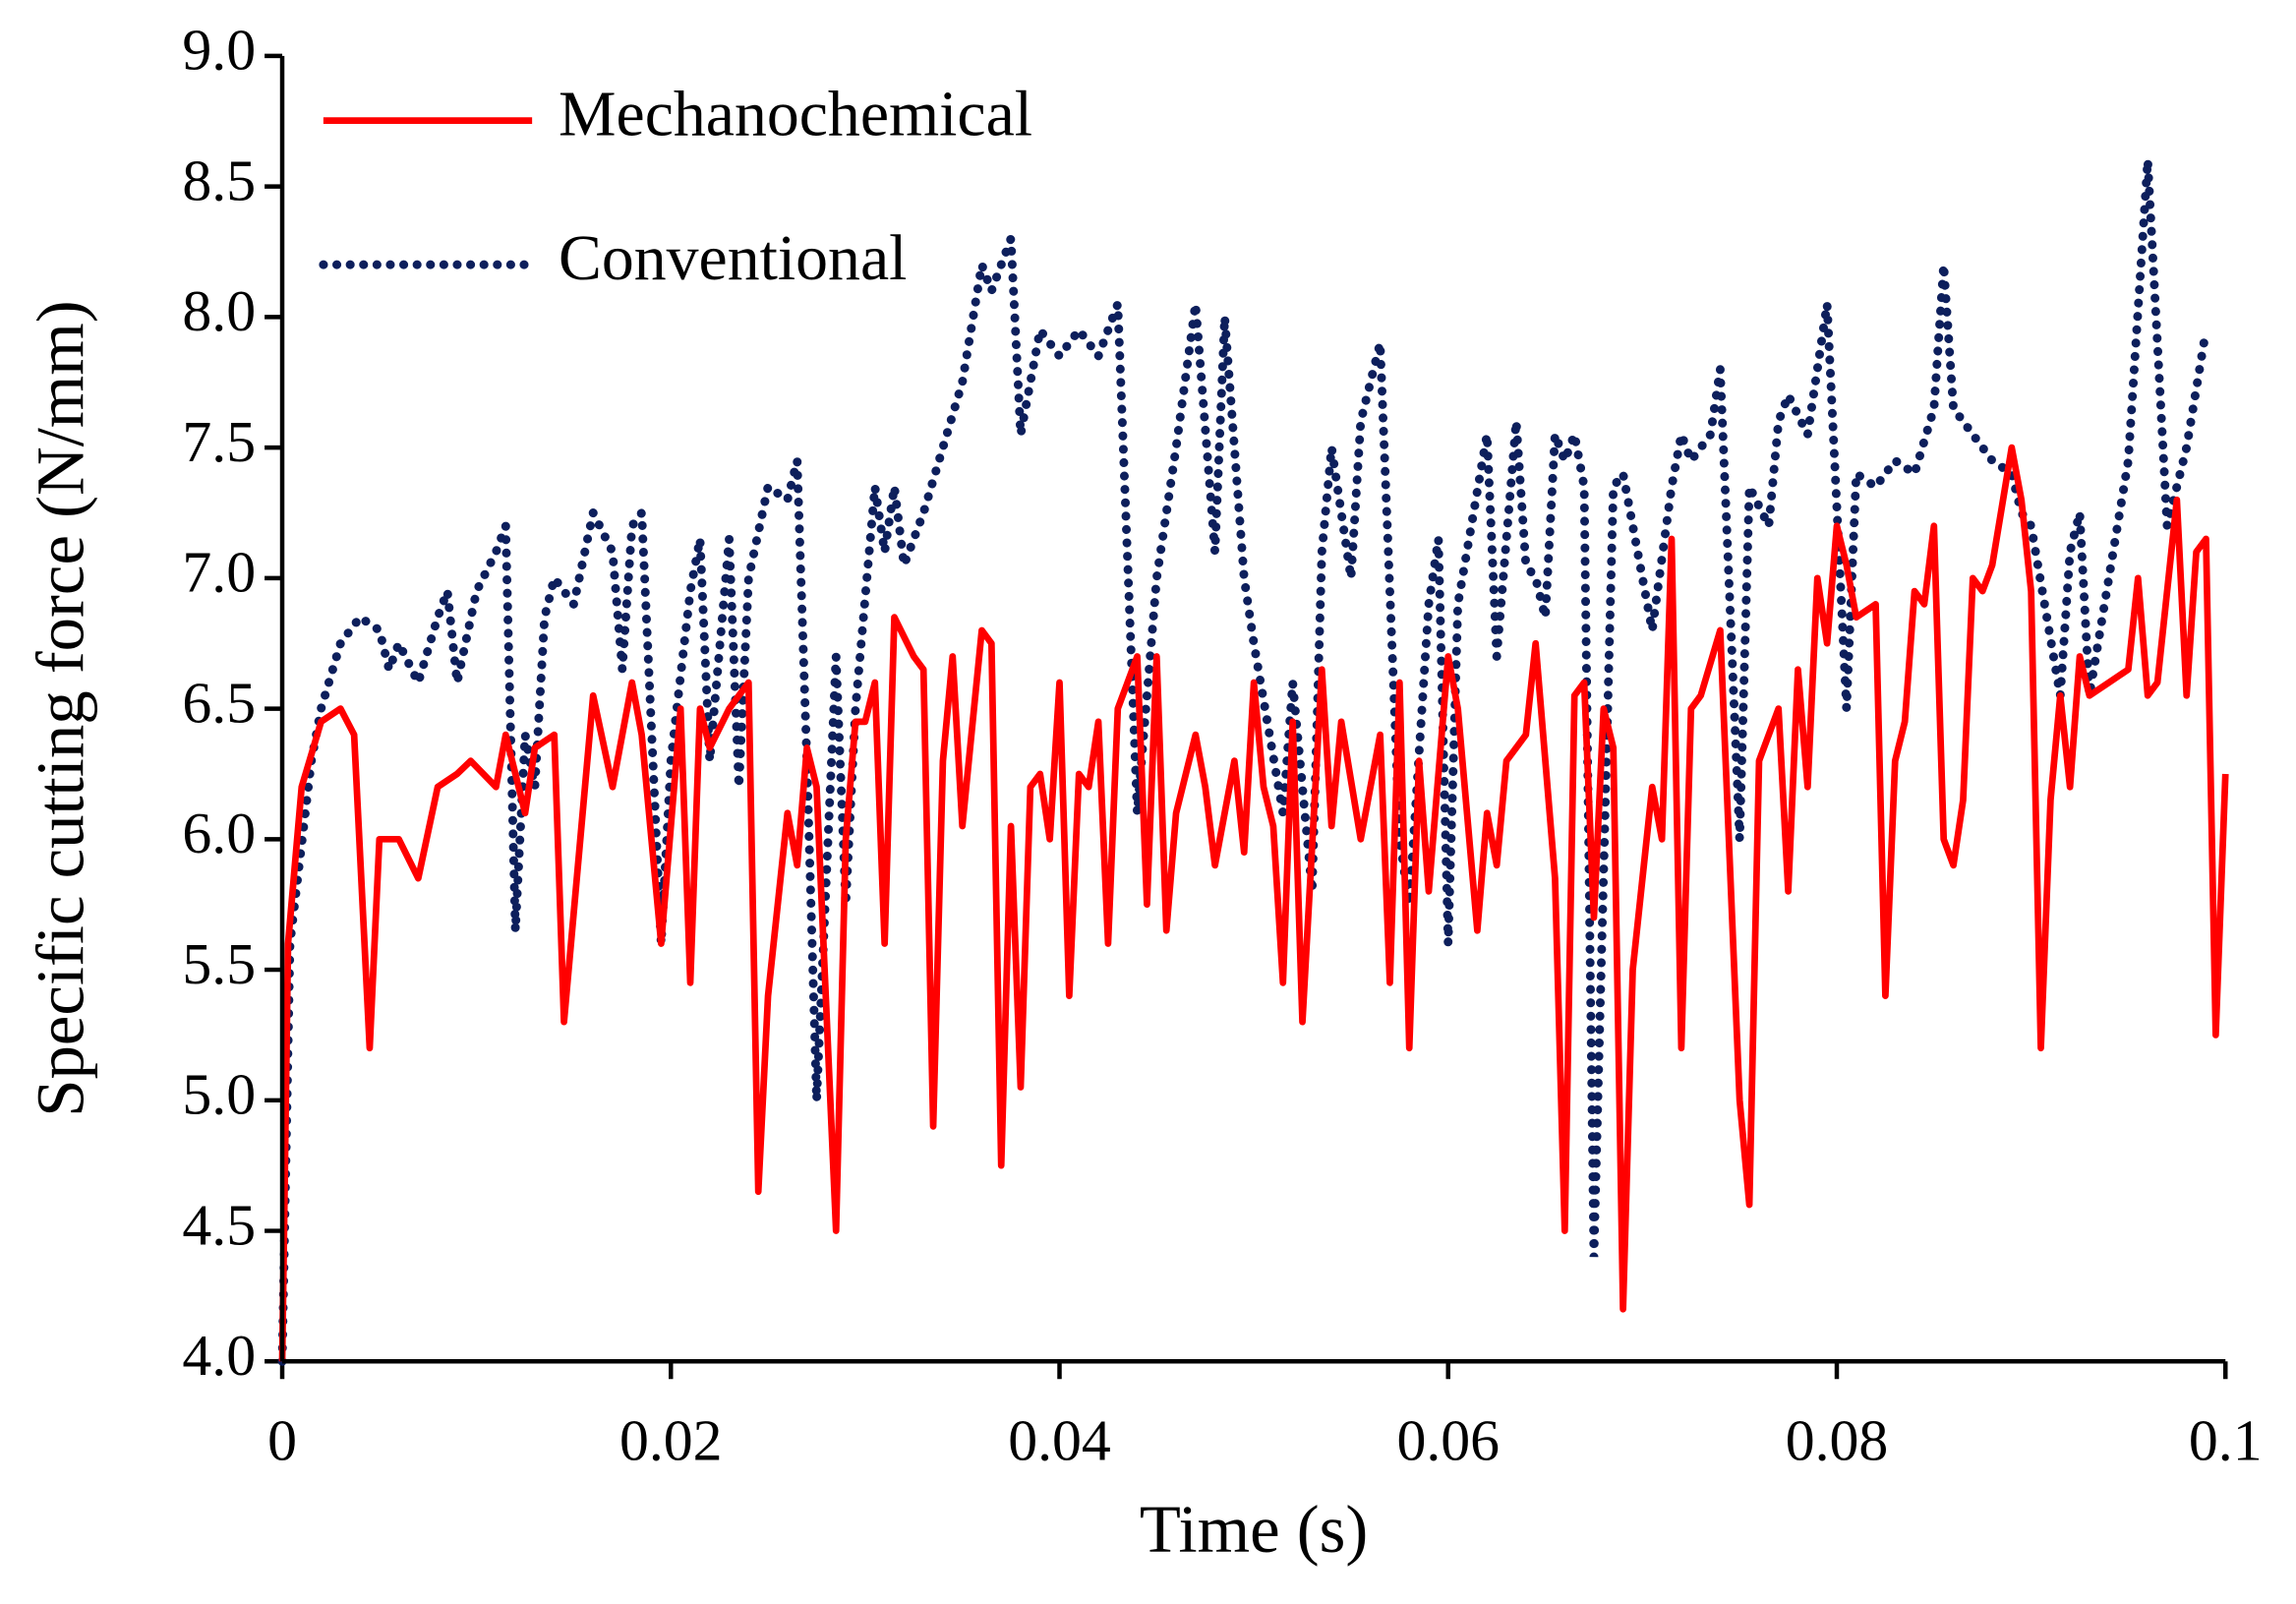  I want to click on y-tick-label: 5.5, so click(219, 963).